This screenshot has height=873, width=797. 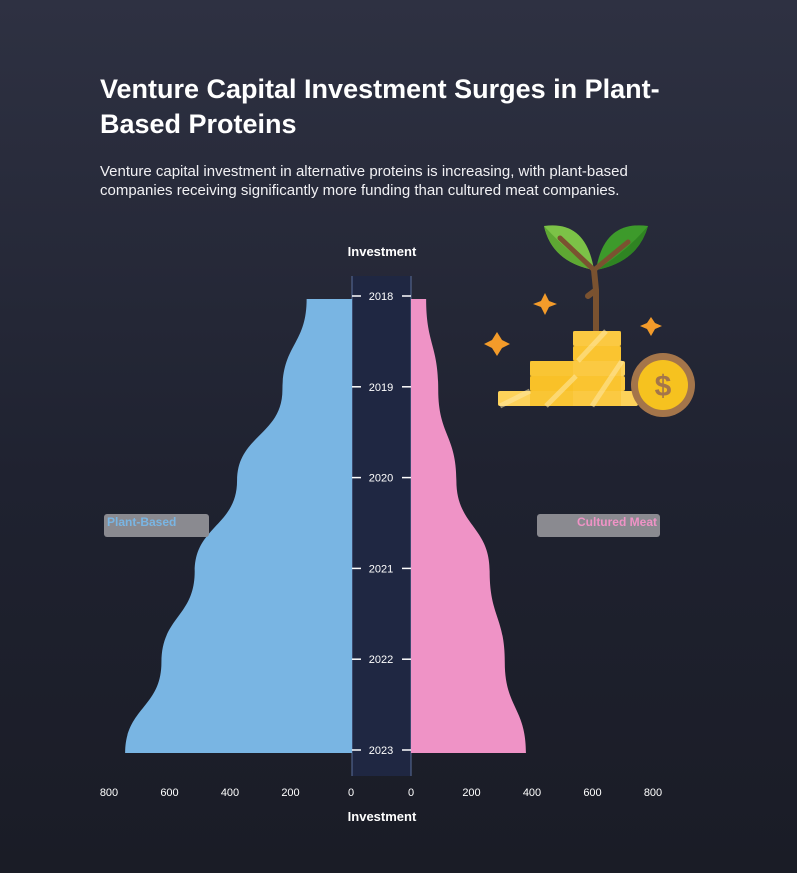 I want to click on plant-based-area, so click(x=238, y=526).